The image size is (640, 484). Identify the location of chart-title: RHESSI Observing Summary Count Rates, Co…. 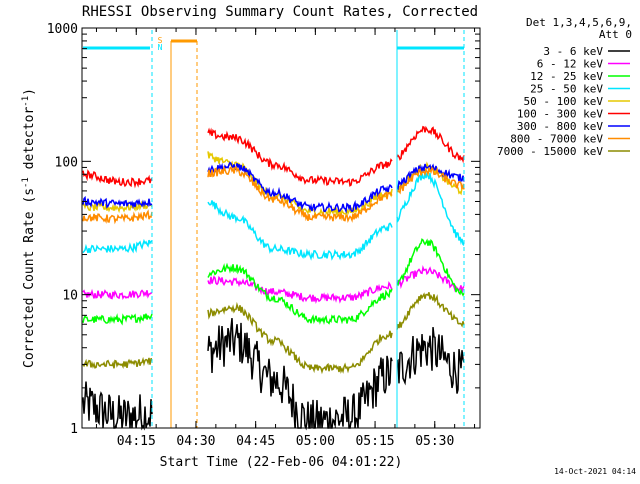
(280, 12).